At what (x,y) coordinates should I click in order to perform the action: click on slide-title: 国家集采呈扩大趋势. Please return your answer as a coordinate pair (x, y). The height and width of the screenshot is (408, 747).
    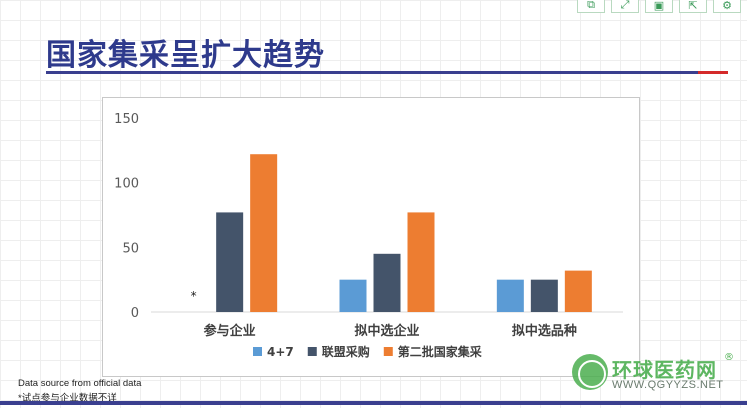
    Looking at the image, I should click on (185, 55).